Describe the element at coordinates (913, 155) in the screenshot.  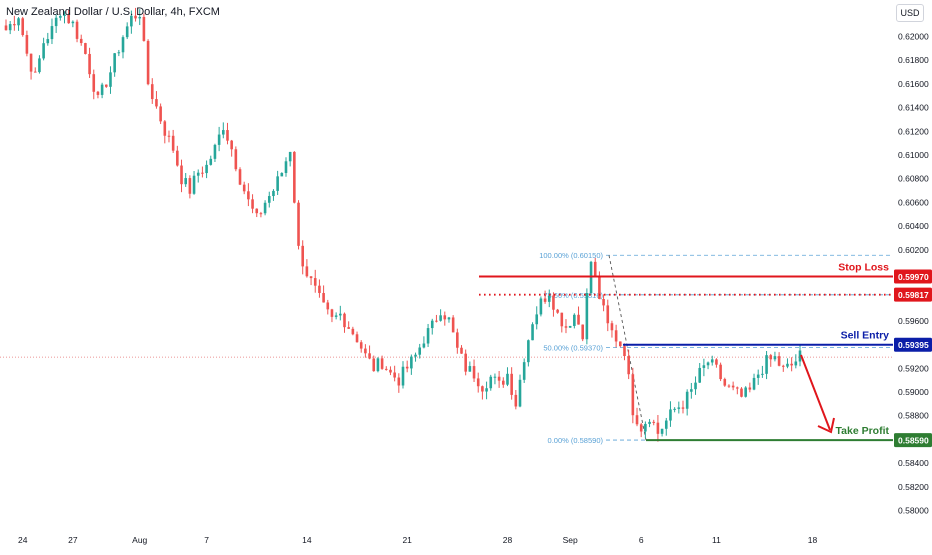
I see `price-tick-label: 0.61000` at that location.